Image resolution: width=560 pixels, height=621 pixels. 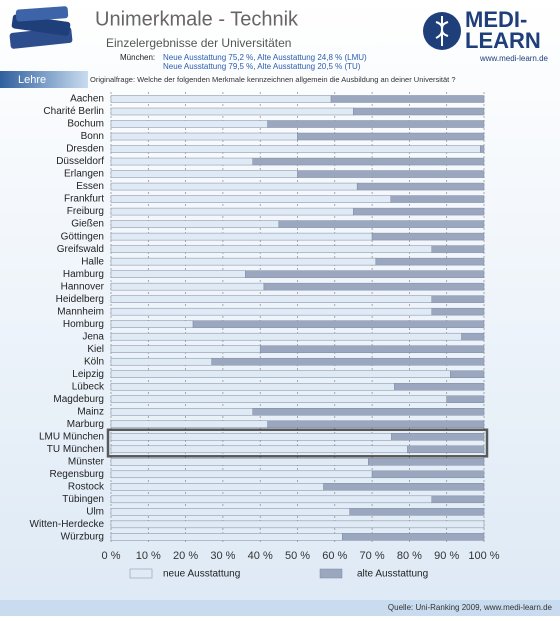 I want to click on y-tick-label: Ulm, so click(x=95, y=511).